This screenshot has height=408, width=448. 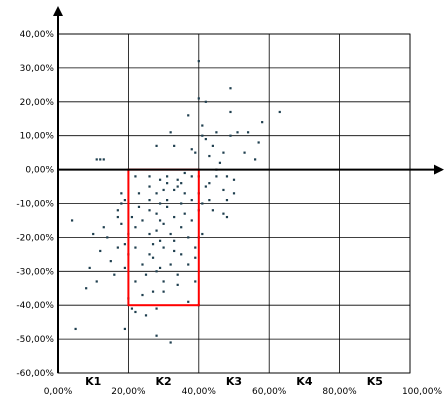 I want to click on y-tick-label-9: 30,00%, so click(x=37, y=69).